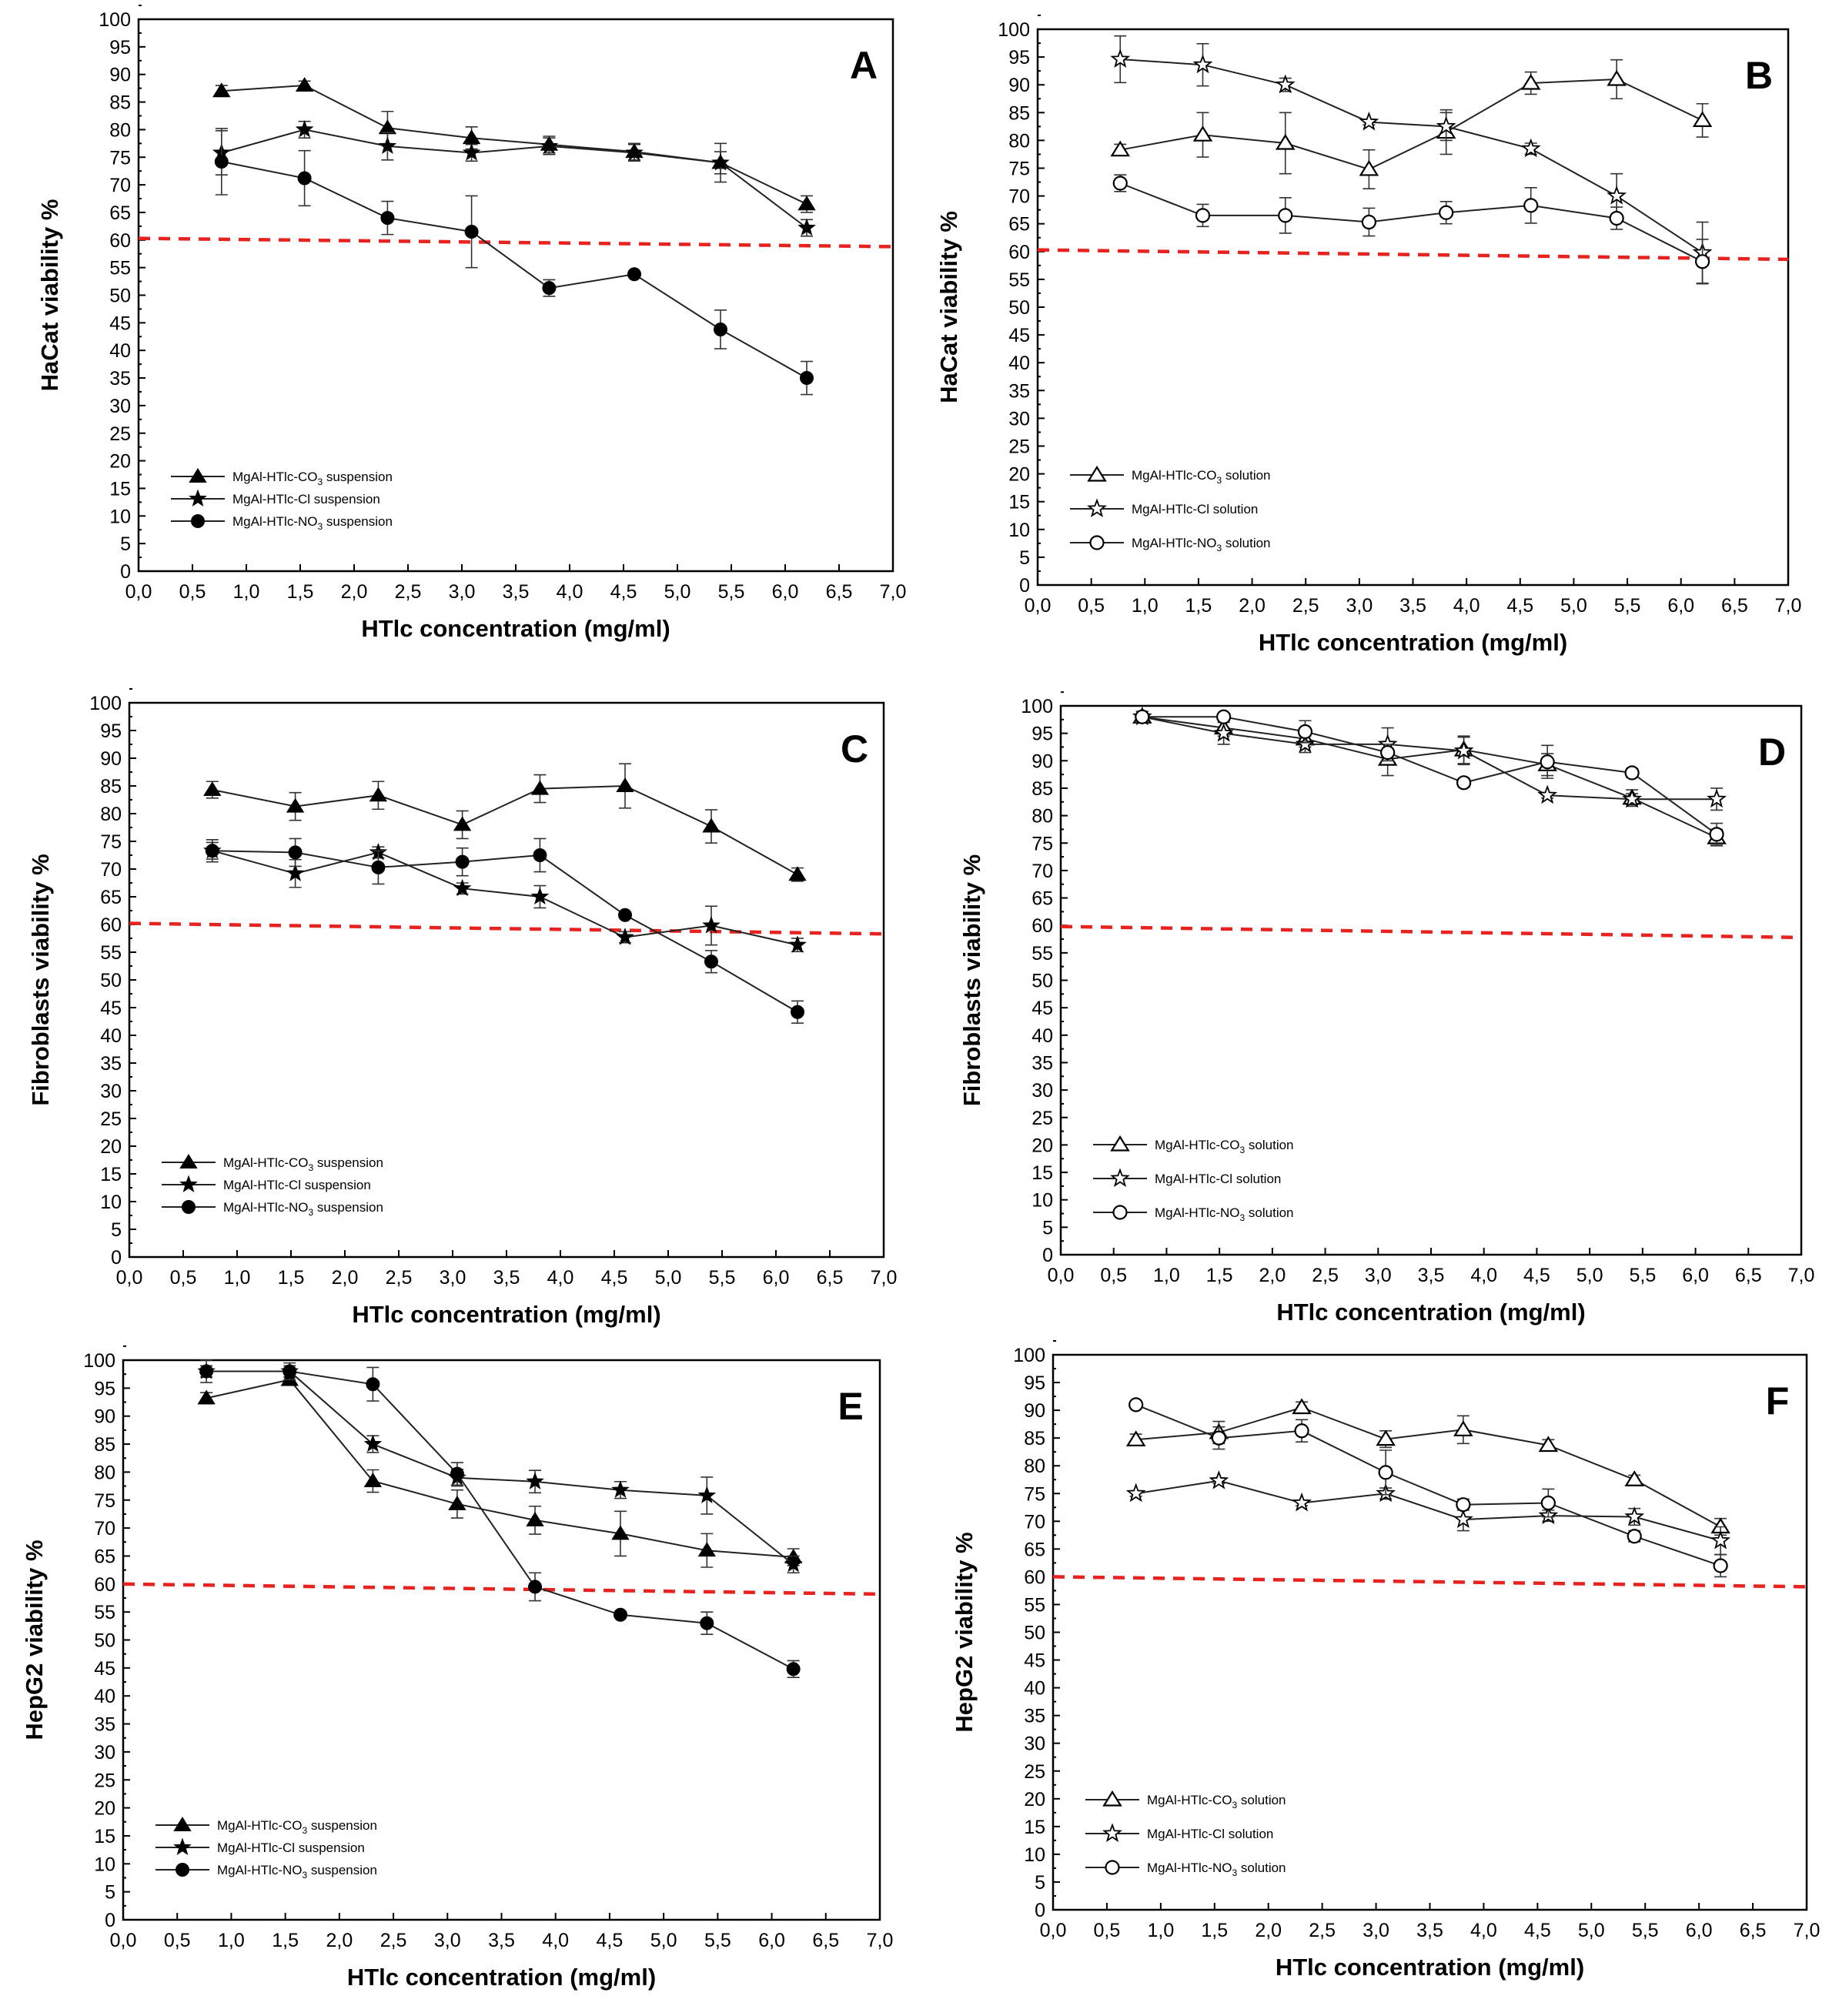 This screenshot has width=1839, height=2016. Describe the element at coordinates (1037, 706) in the screenshot. I see `y-tick-label: 100` at that location.